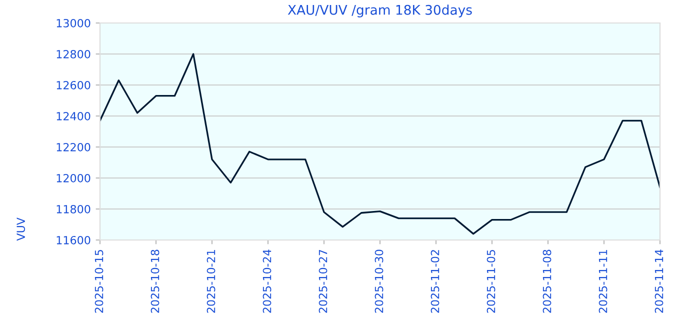 The width and height of the screenshot is (680, 320). Describe the element at coordinates (211, 281) in the screenshot. I see `x-tick-label: 2025-10-21` at that location.